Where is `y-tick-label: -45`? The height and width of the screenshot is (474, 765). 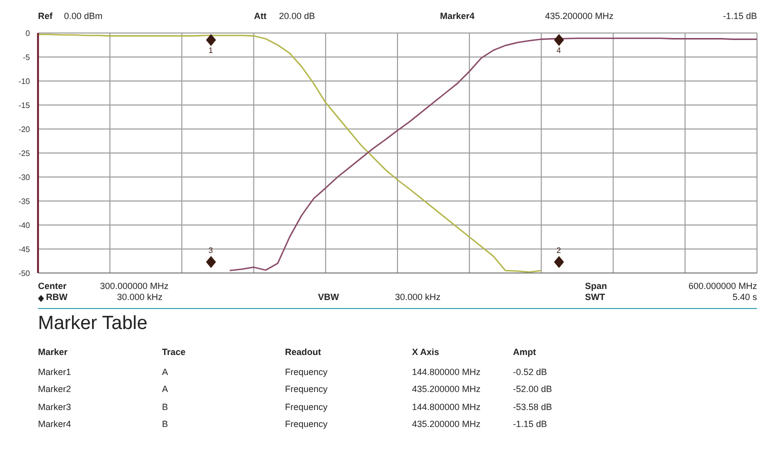
y-tick-label: -45 is located at coordinates (24, 249).